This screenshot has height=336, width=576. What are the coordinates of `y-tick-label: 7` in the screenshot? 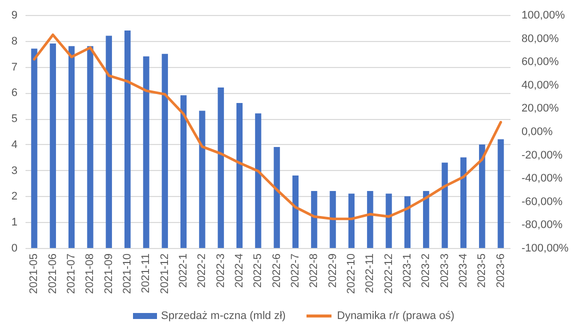 It's located at (14, 67).